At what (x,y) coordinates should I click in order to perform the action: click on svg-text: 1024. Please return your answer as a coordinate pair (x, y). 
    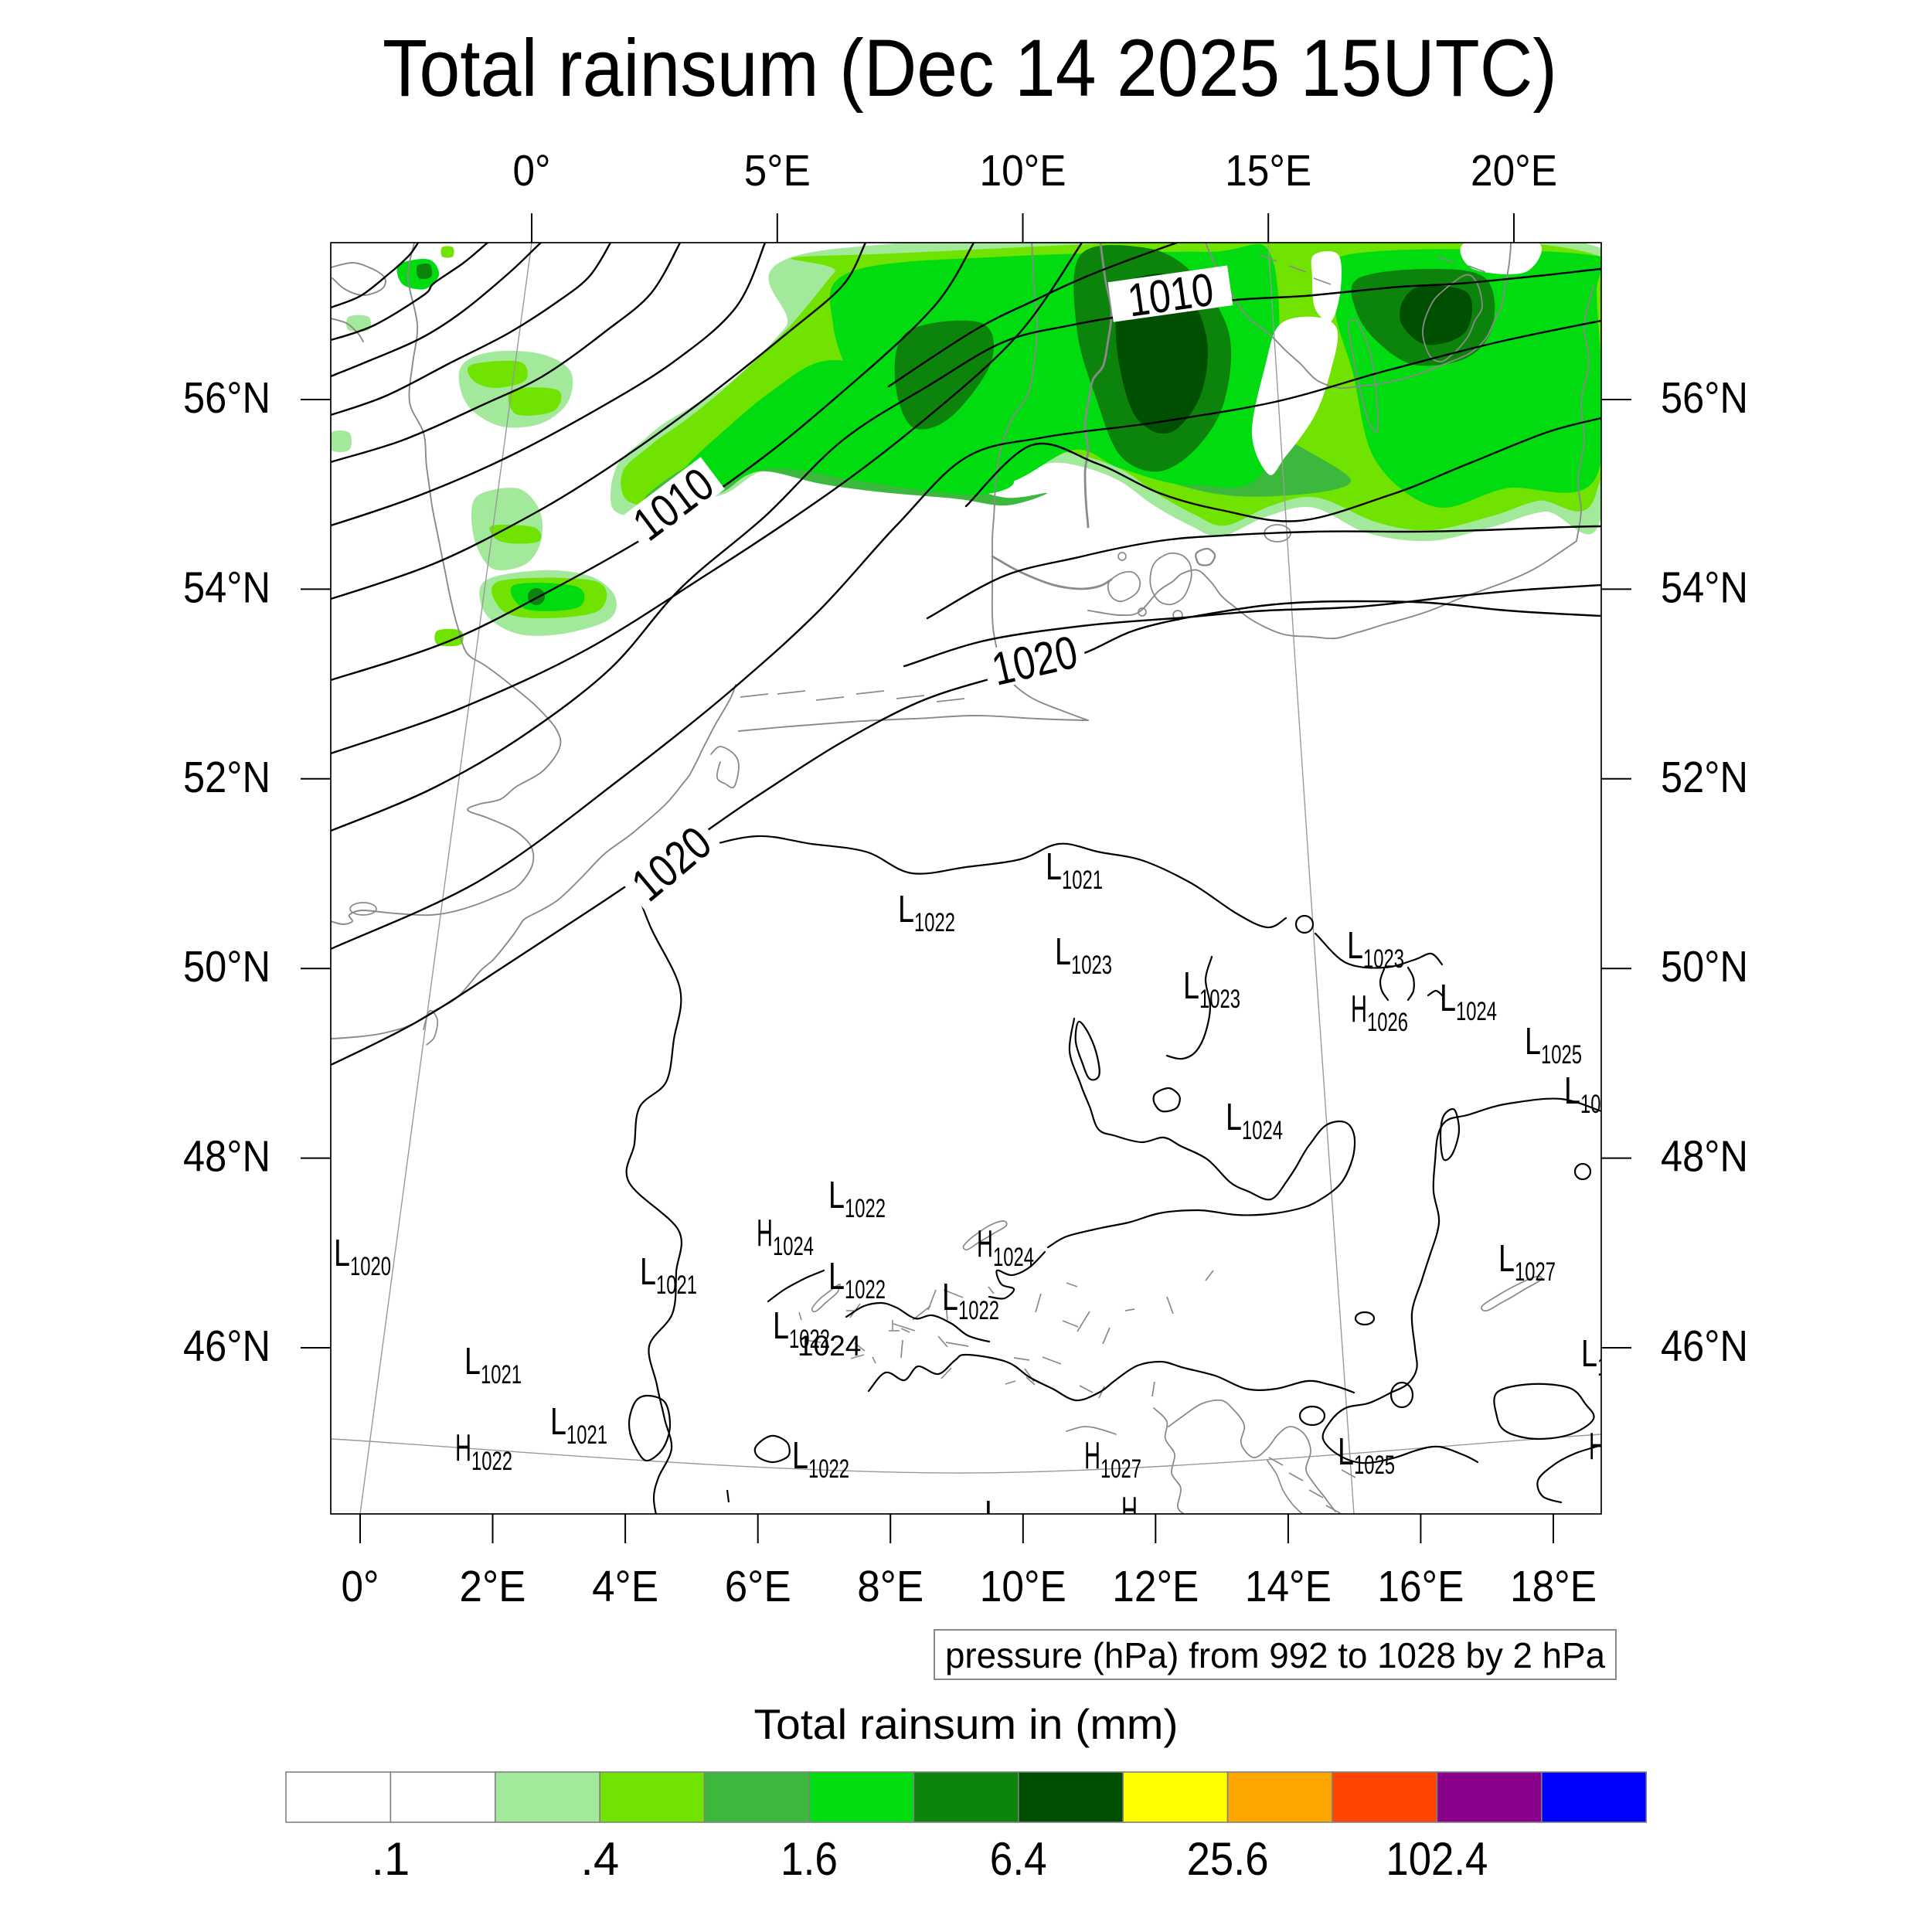
    Looking at the image, I should click on (829, 1346).